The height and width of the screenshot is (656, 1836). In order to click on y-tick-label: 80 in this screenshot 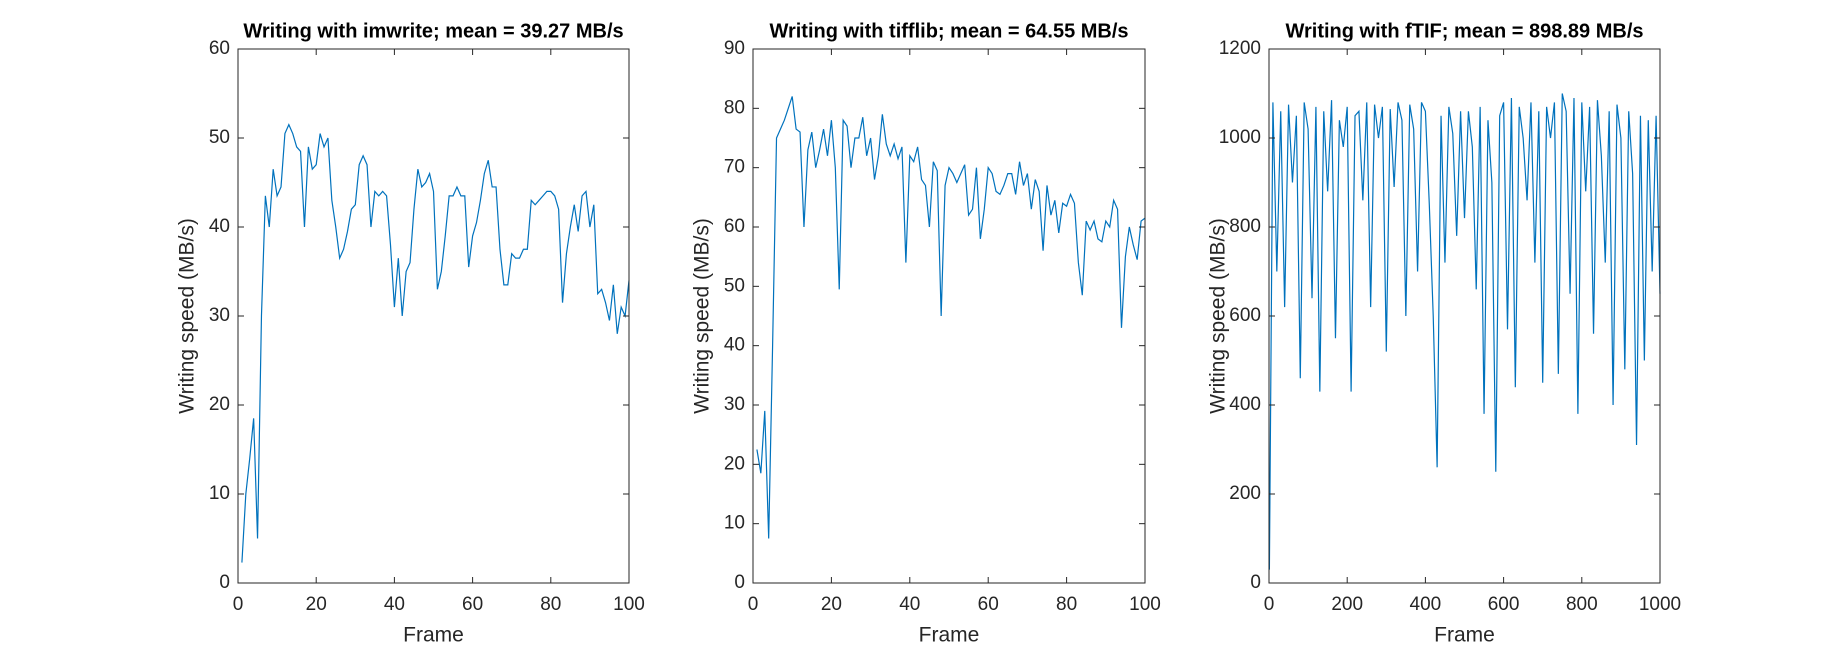, I will do `click(734, 107)`.